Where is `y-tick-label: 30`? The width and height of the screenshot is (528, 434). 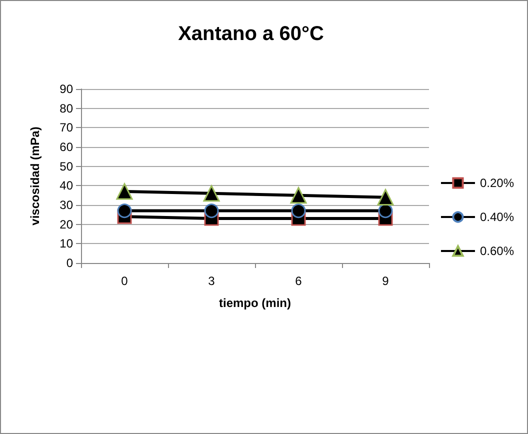
y-tick-label: 30 is located at coordinates (67, 205).